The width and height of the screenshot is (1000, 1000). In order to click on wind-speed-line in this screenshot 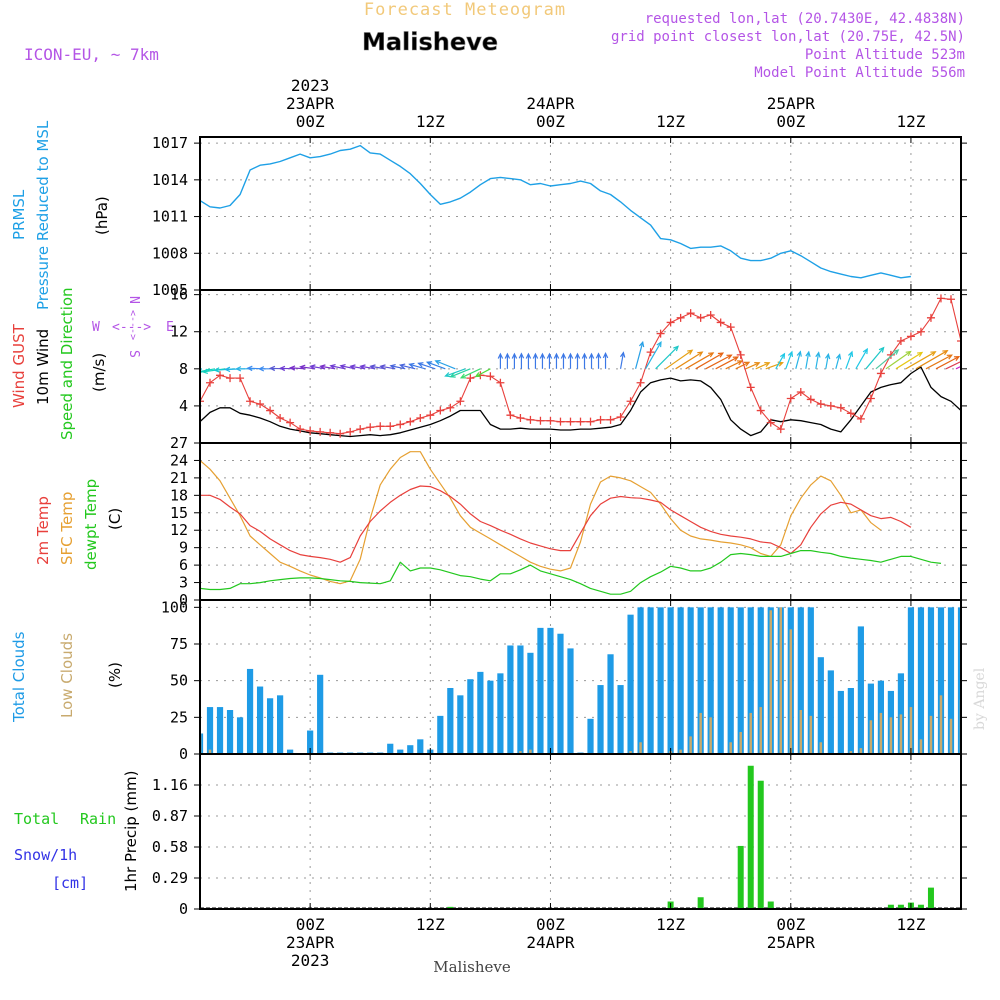, I will do `click(580, 402)`.